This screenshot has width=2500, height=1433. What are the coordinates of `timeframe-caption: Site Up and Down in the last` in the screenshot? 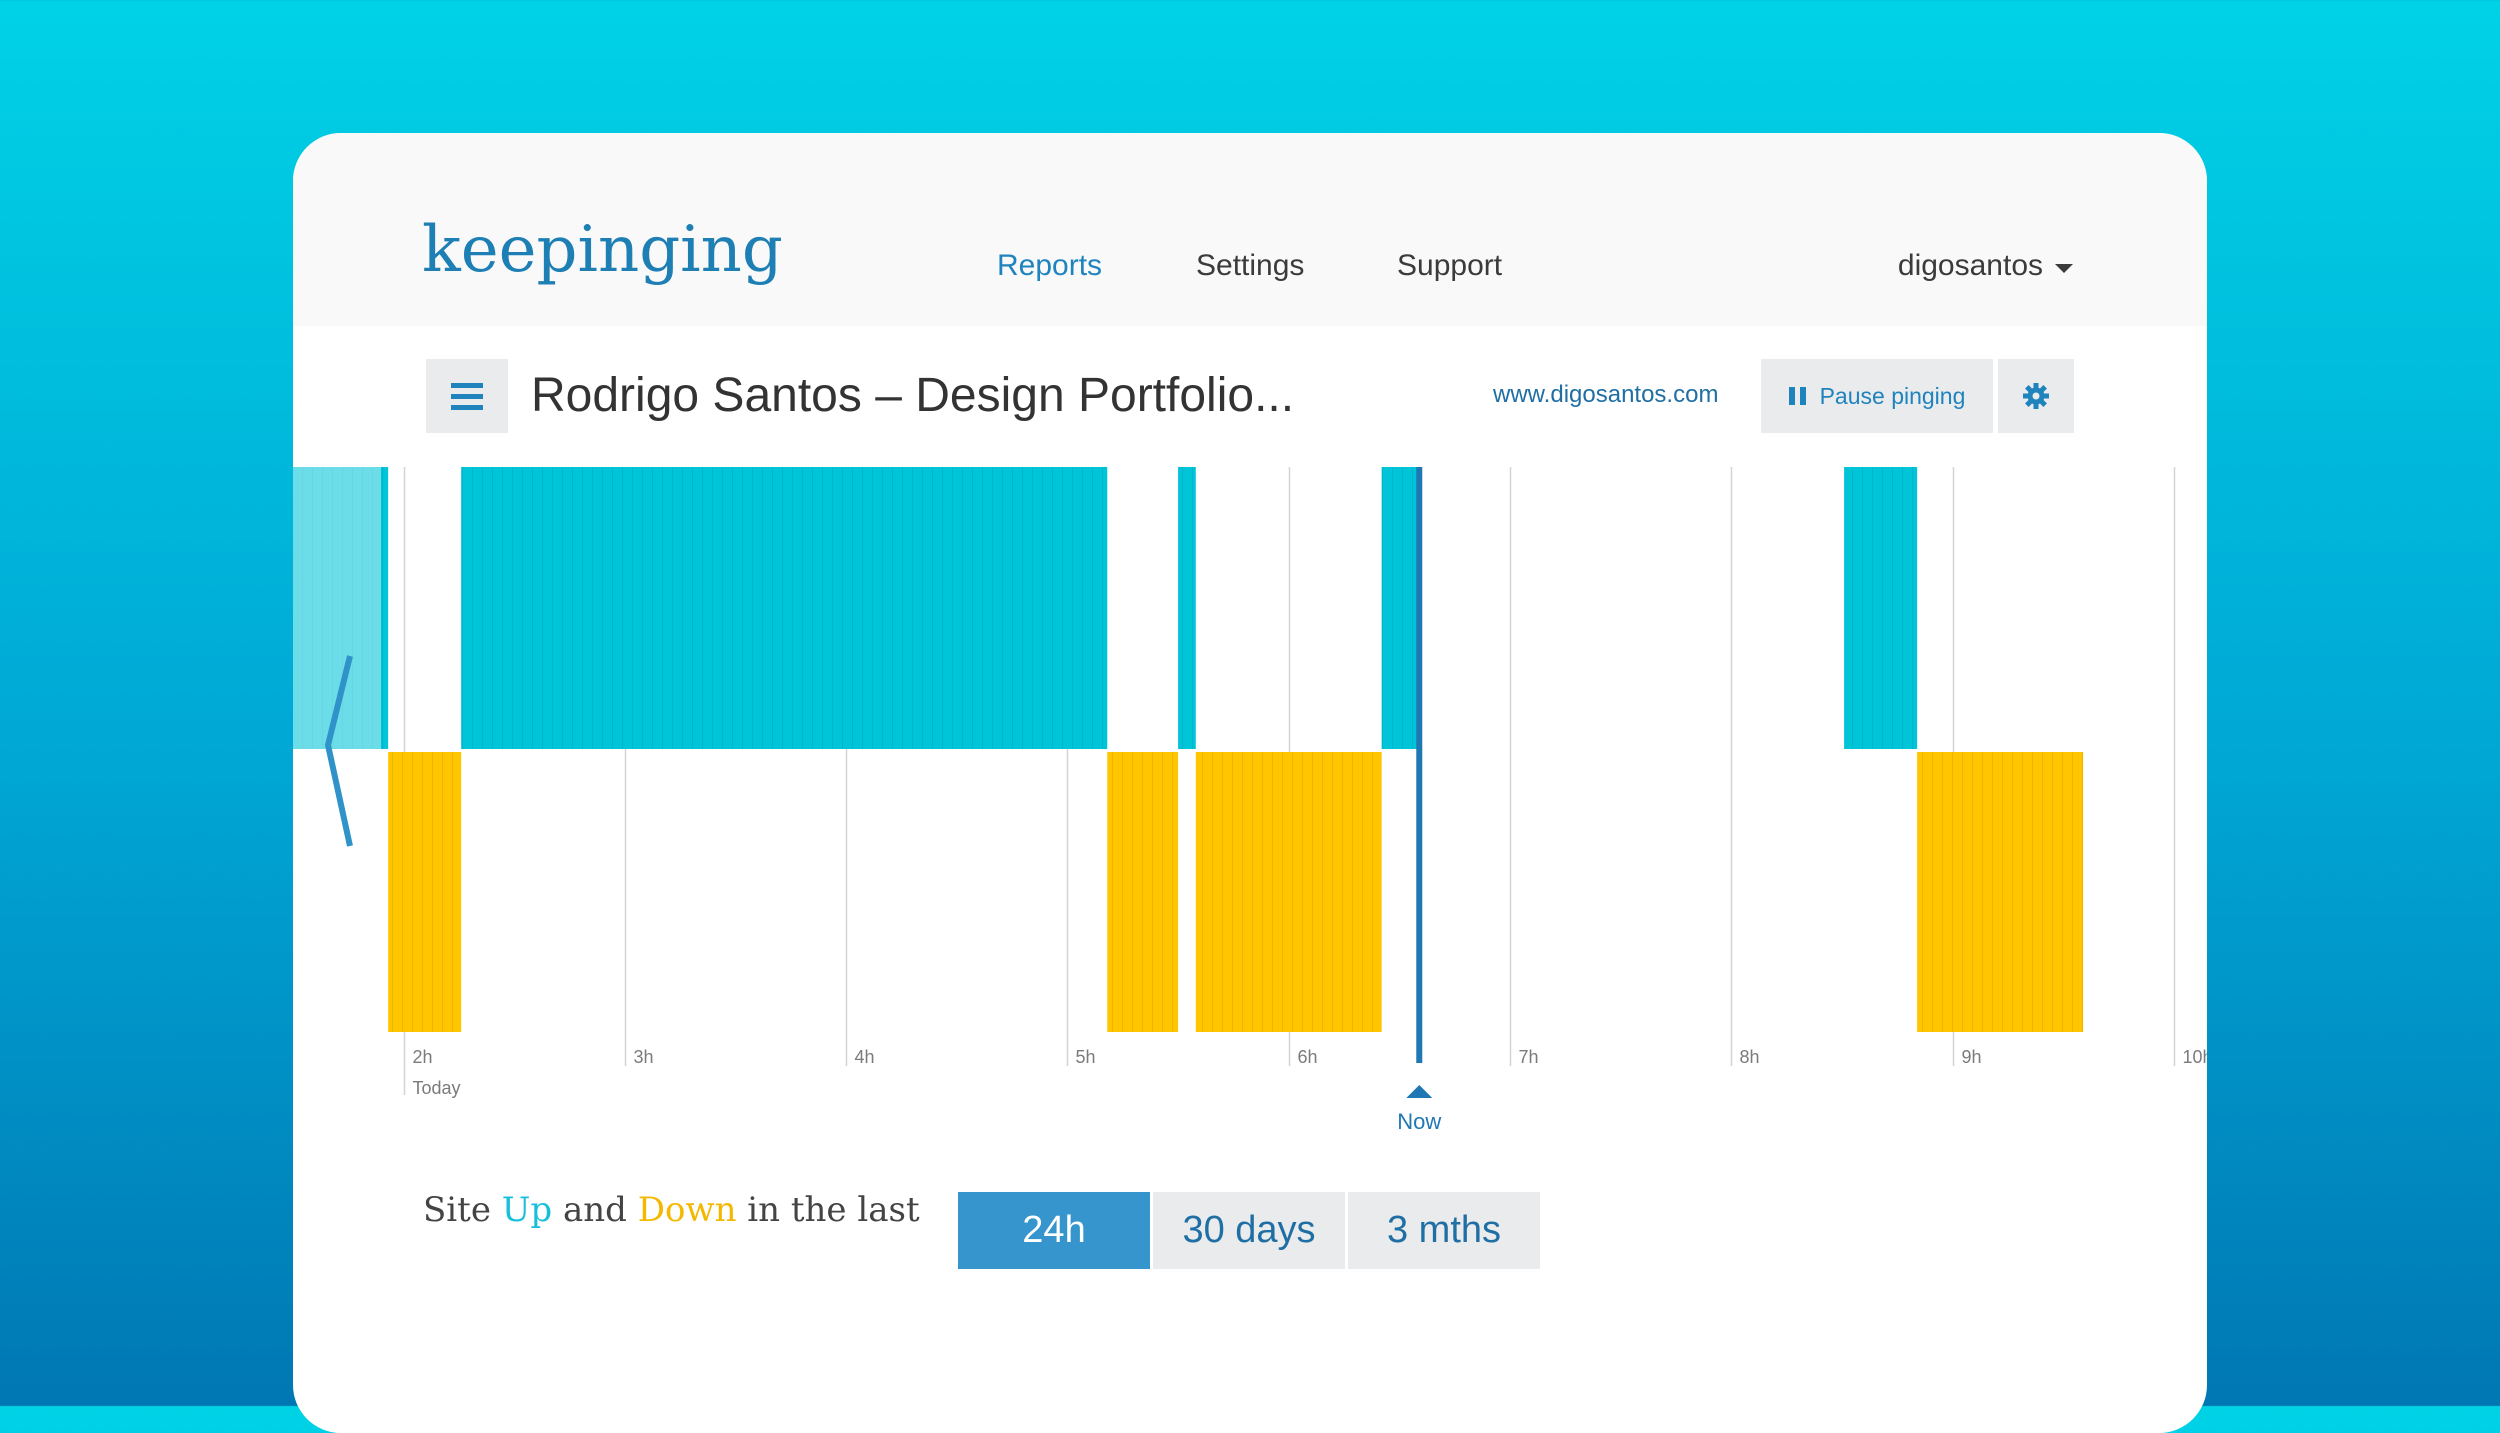 It's located at (671, 1210).